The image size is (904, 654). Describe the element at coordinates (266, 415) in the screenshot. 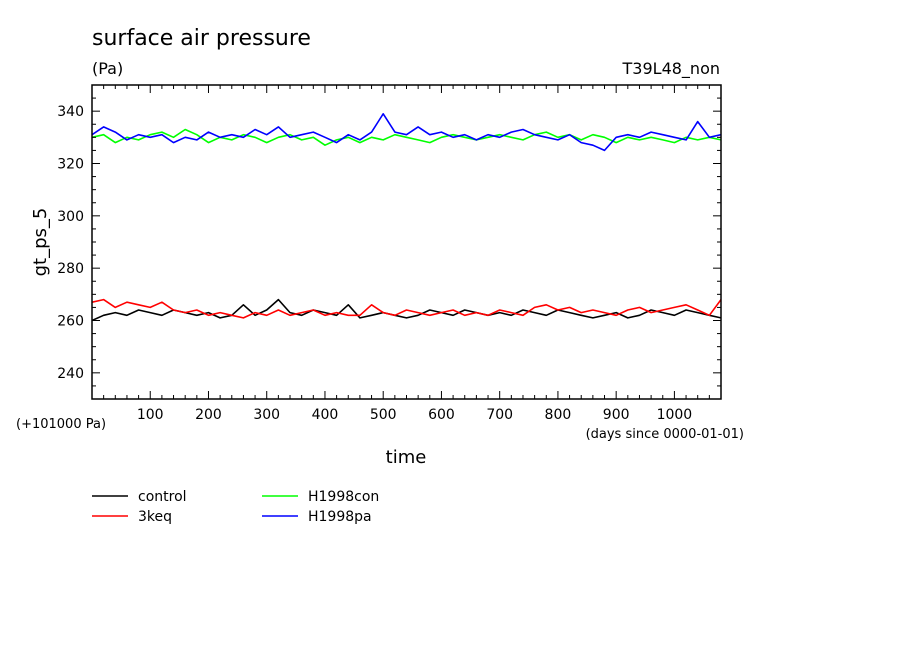

I see `x-tick-label: 300` at that location.